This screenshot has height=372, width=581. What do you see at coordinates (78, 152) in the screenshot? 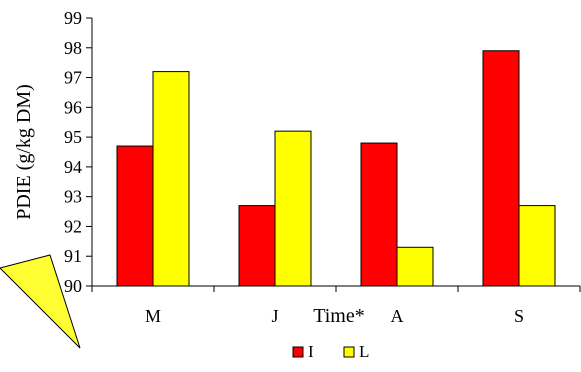
I see `y-axis-ticks: 90 91 92 93 94 95 96 97 98 99` at bounding box center [78, 152].